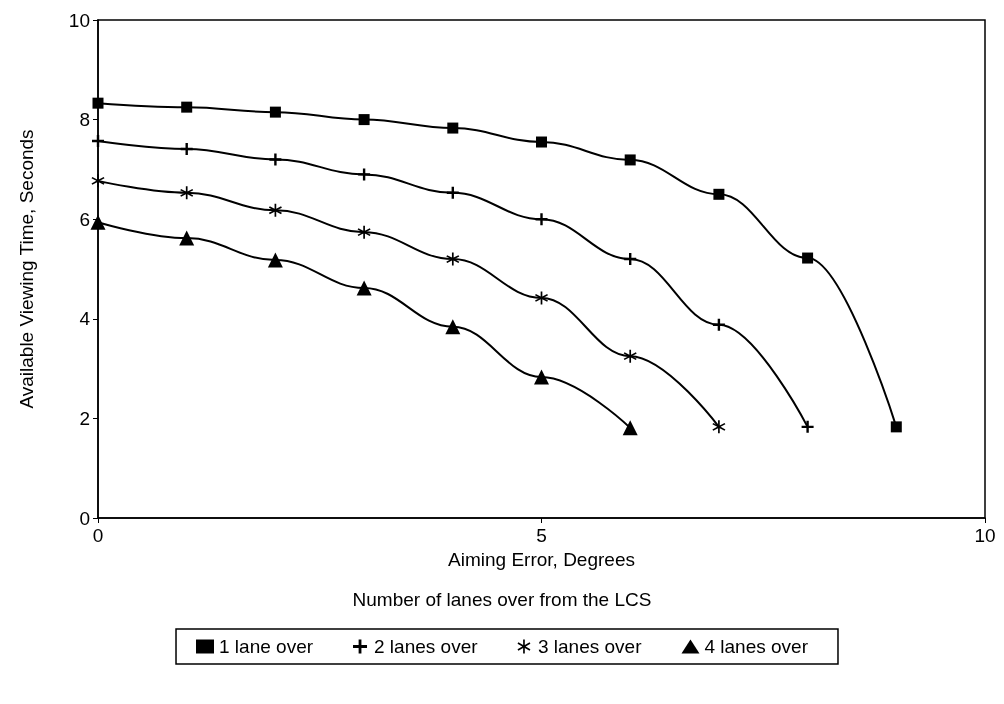 The height and width of the screenshot is (704, 1004). Describe the element at coordinates (756, 646) in the screenshot. I see `legend-label: 4 lanes over` at that location.